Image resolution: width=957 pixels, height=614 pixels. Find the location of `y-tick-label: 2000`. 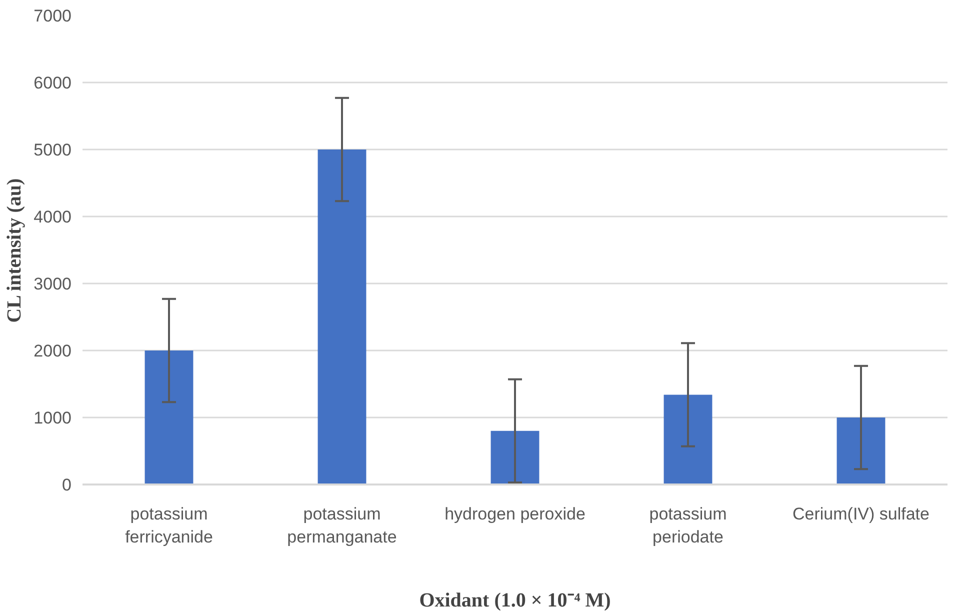

y-tick-label: 2000 is located at coordinates (53, 351).